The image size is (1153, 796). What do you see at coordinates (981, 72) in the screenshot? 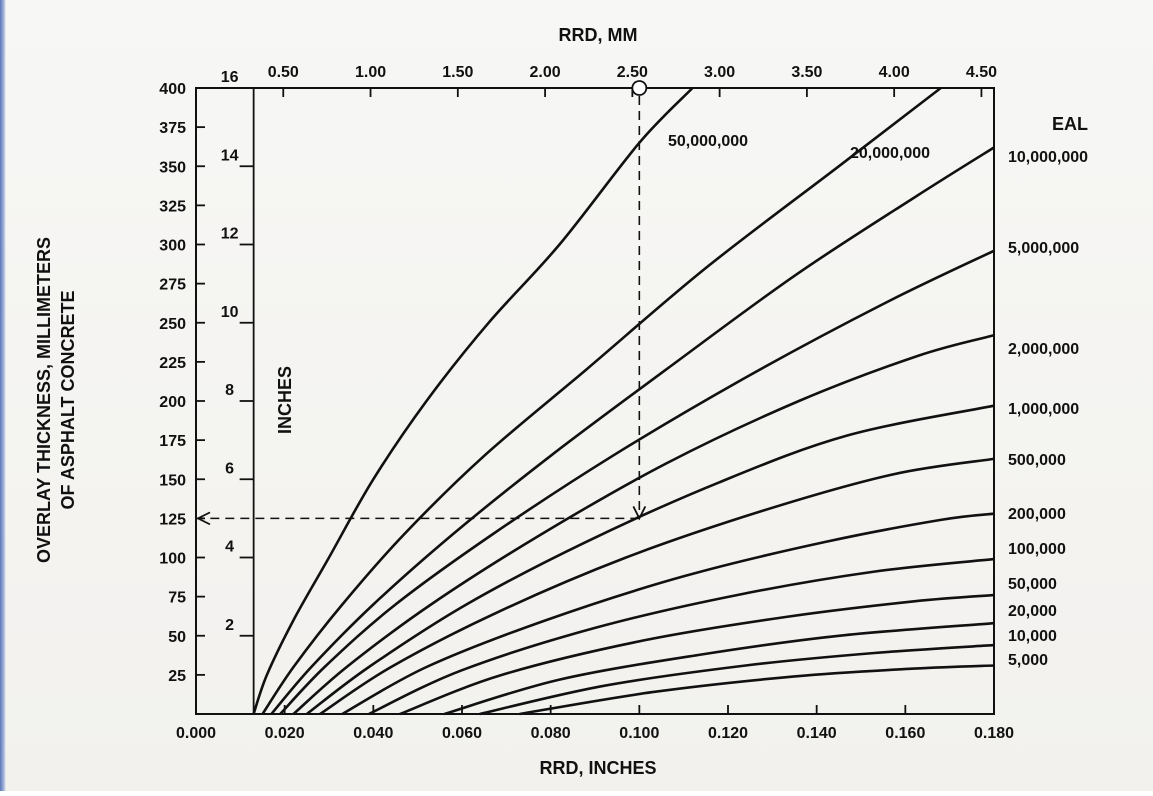
I see `x-tick-label-top: 4.50` at bounding box center [981, 72].